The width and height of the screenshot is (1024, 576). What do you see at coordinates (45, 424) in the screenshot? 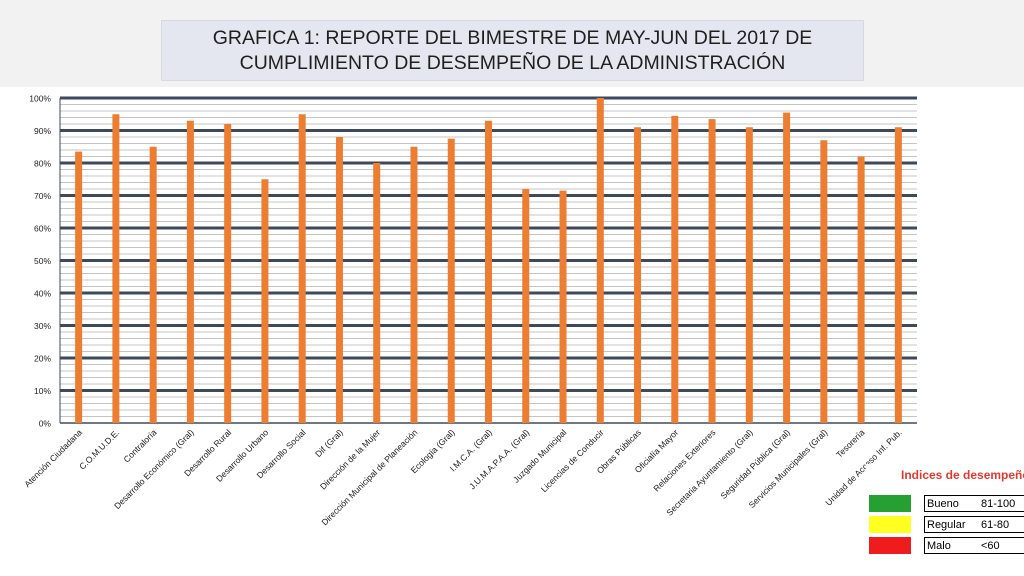
I see `y-tick-label: 0%` at bounding box center [45, 424].